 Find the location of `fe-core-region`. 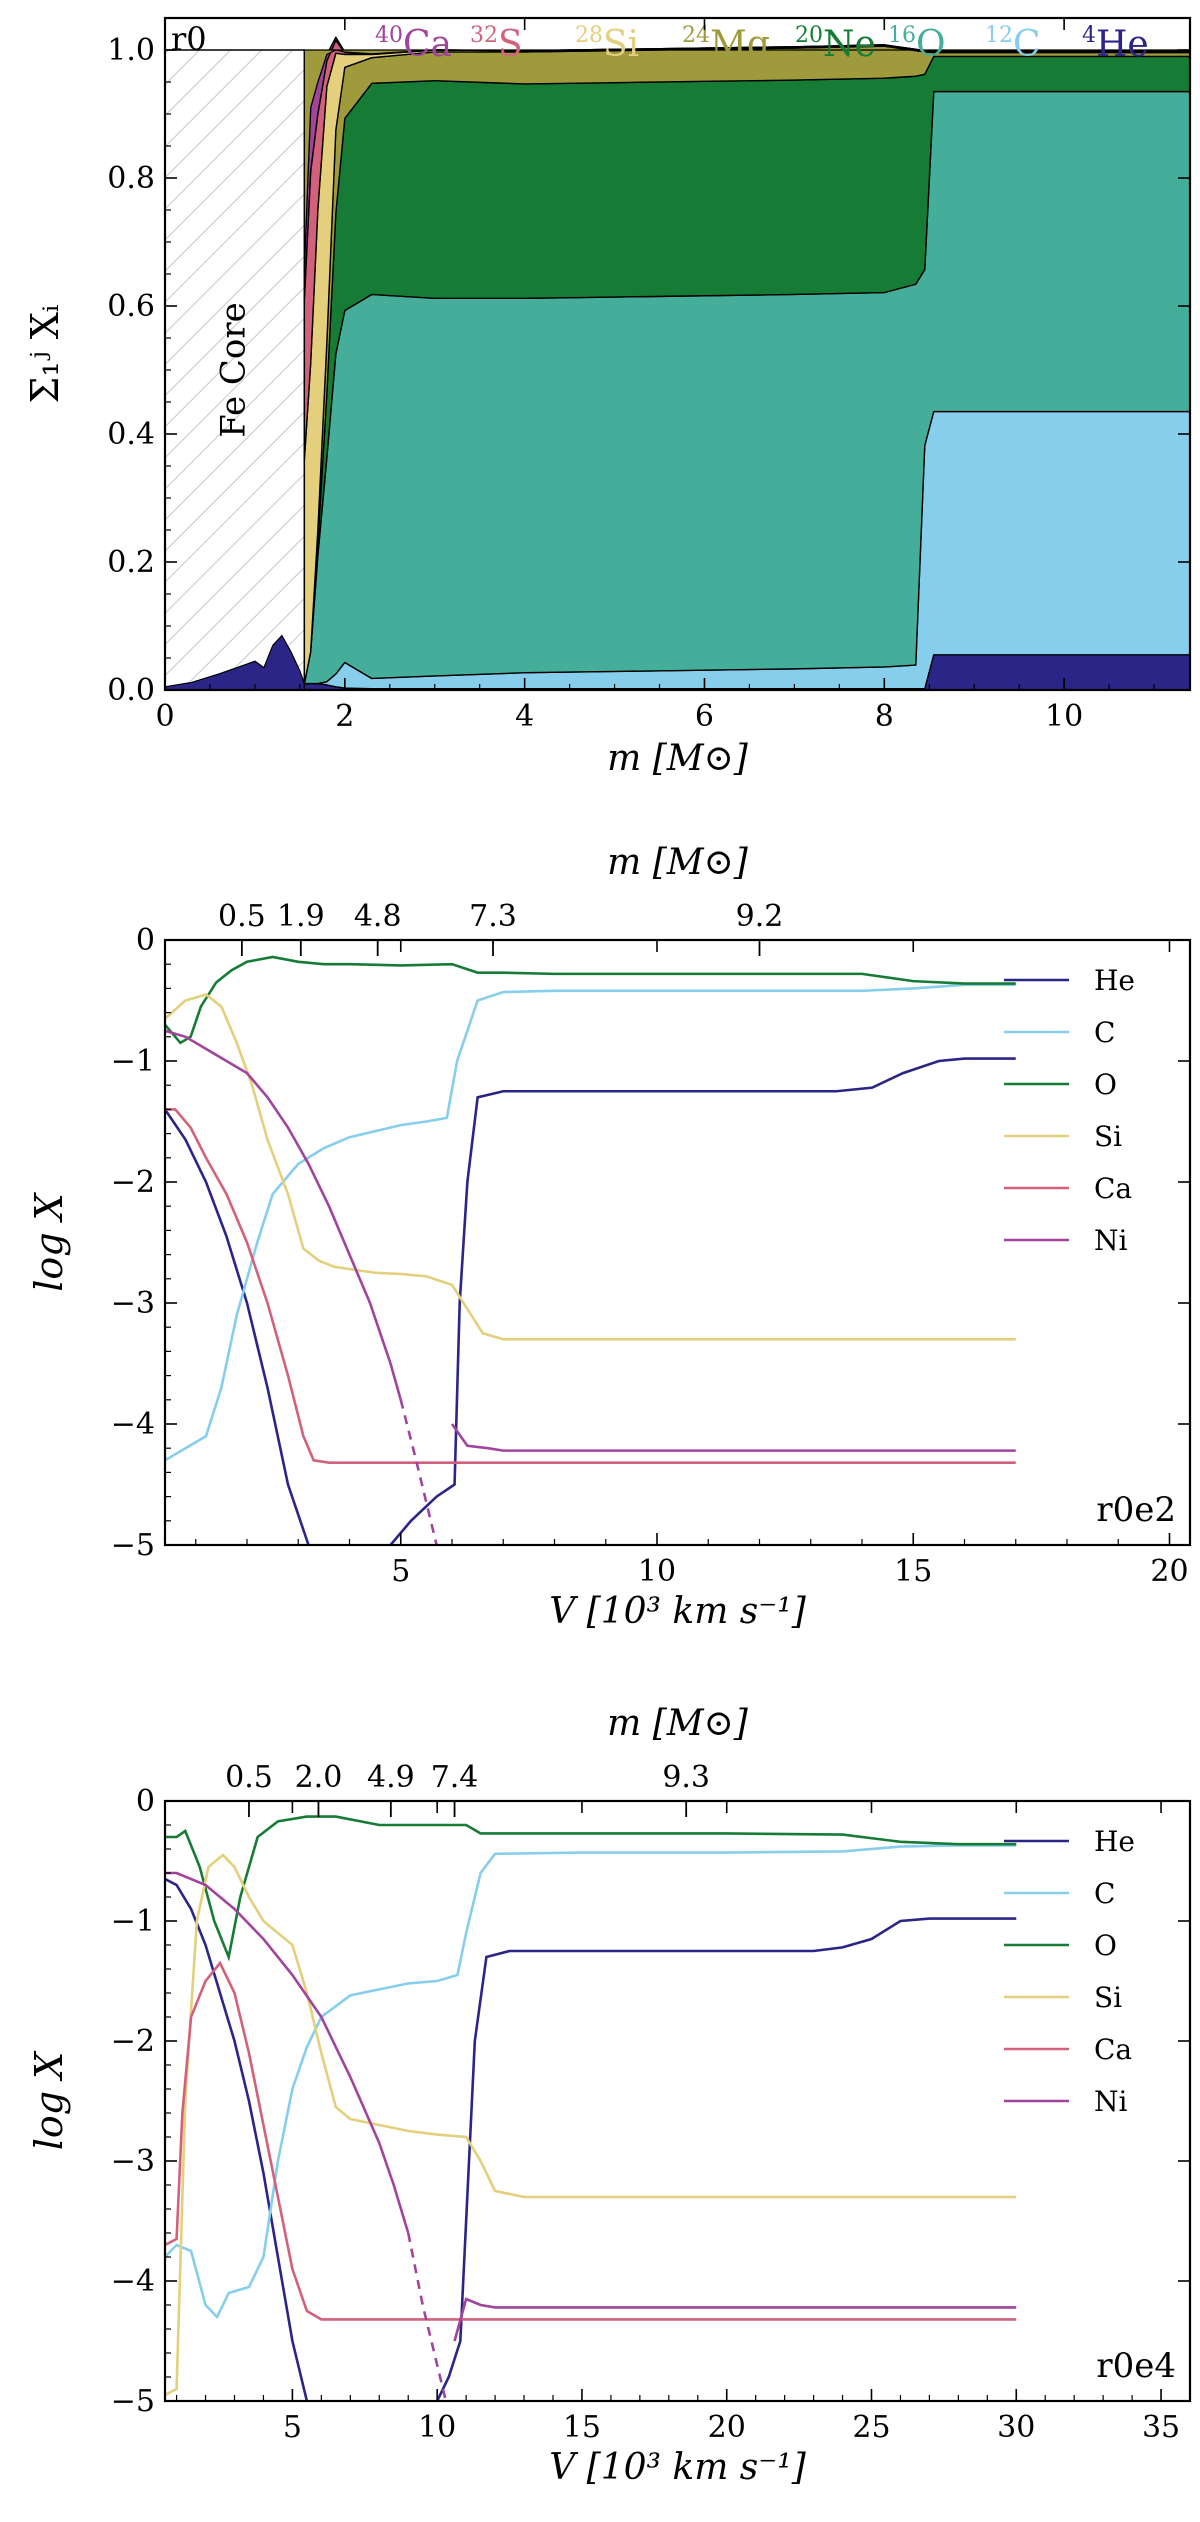

fe-core-region is located at coordinates (235, 369).